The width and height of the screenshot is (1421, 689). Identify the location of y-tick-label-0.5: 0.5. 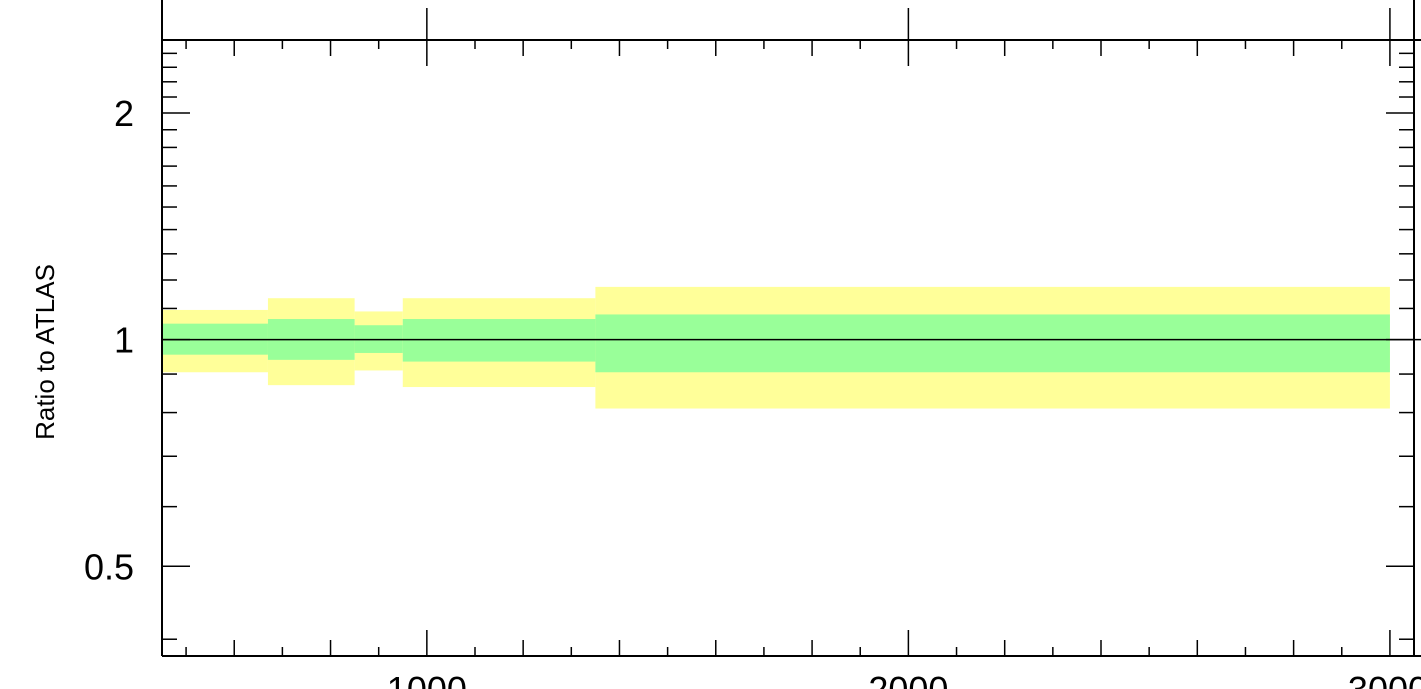
(109, 566).